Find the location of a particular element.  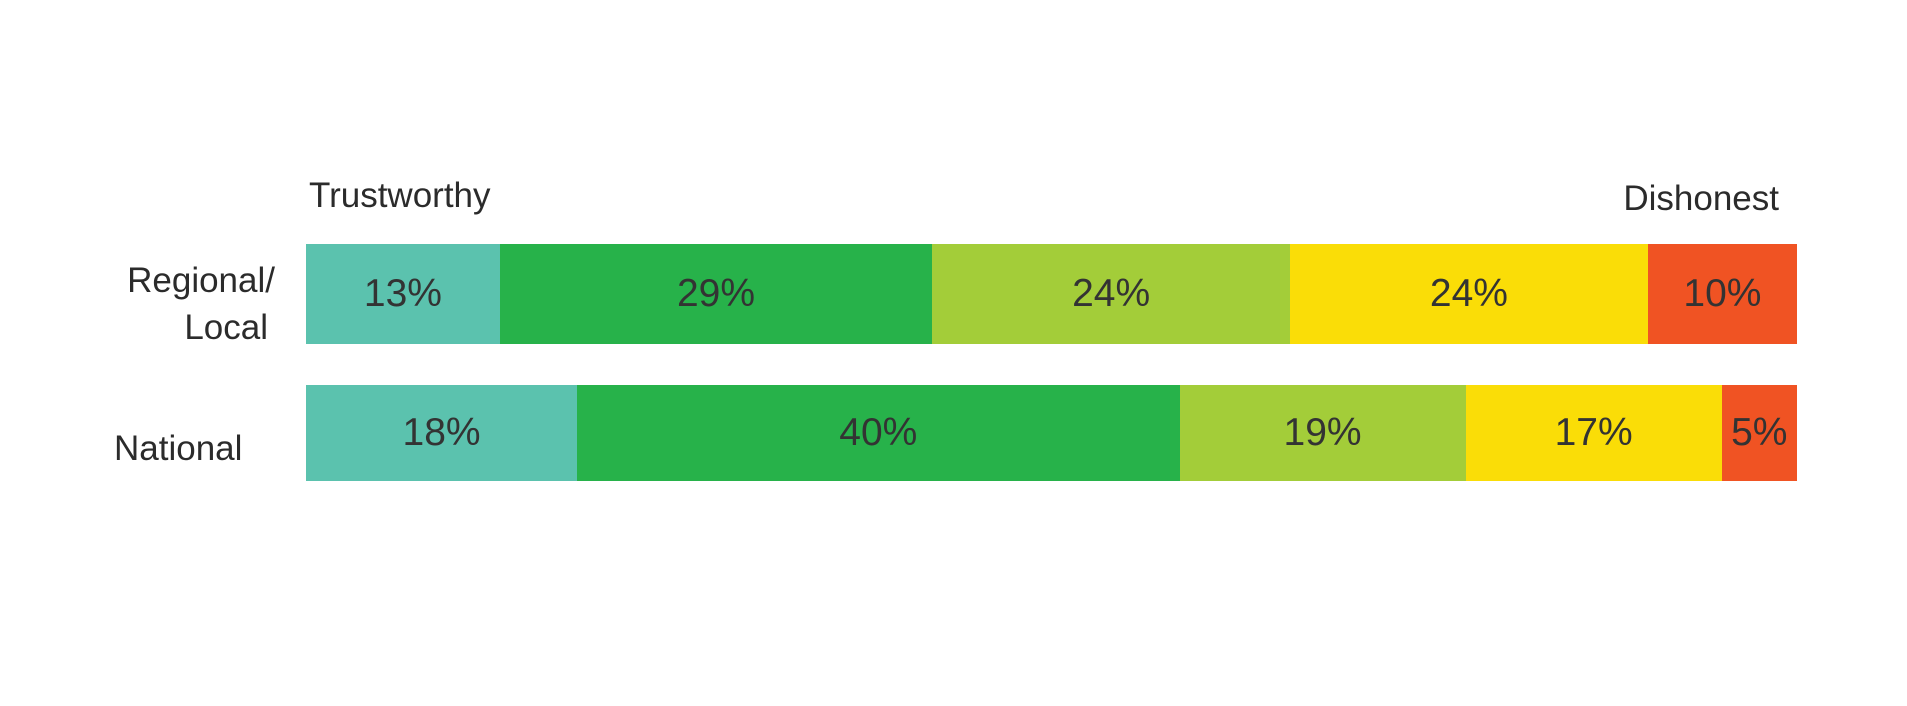

data-label: 19% is located at coordinates (1322, 432).